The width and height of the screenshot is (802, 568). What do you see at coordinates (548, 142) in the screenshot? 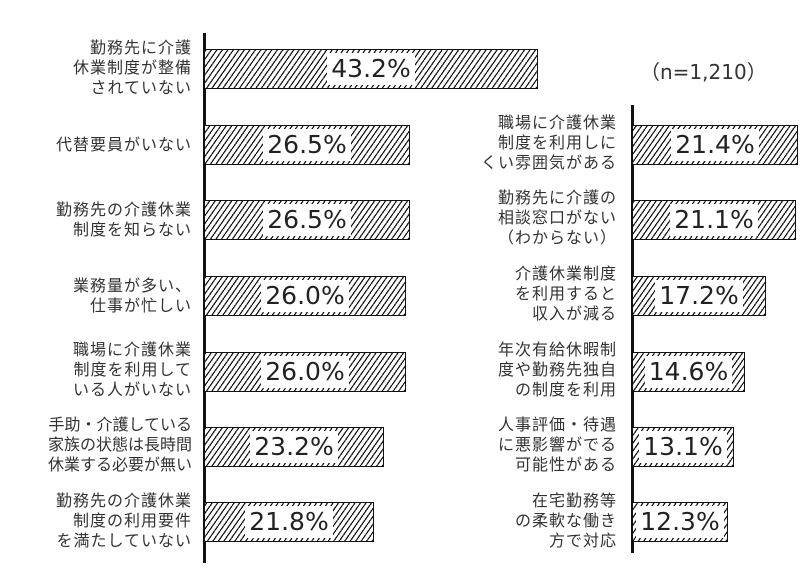
I see `right-label-0: 職場に介護休業 制度を利用しに くい雰囲気がある` at bounding box center [548, 142].